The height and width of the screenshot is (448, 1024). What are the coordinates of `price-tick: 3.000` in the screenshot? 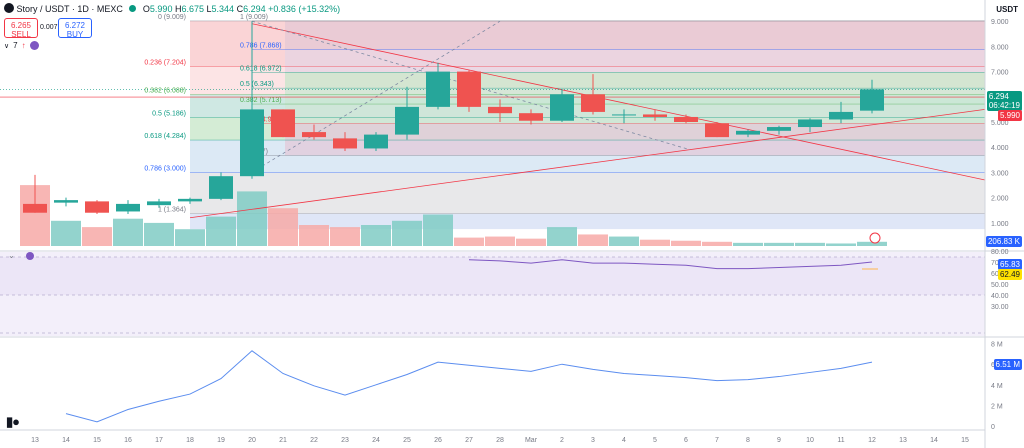 It's located at (1000, 173).